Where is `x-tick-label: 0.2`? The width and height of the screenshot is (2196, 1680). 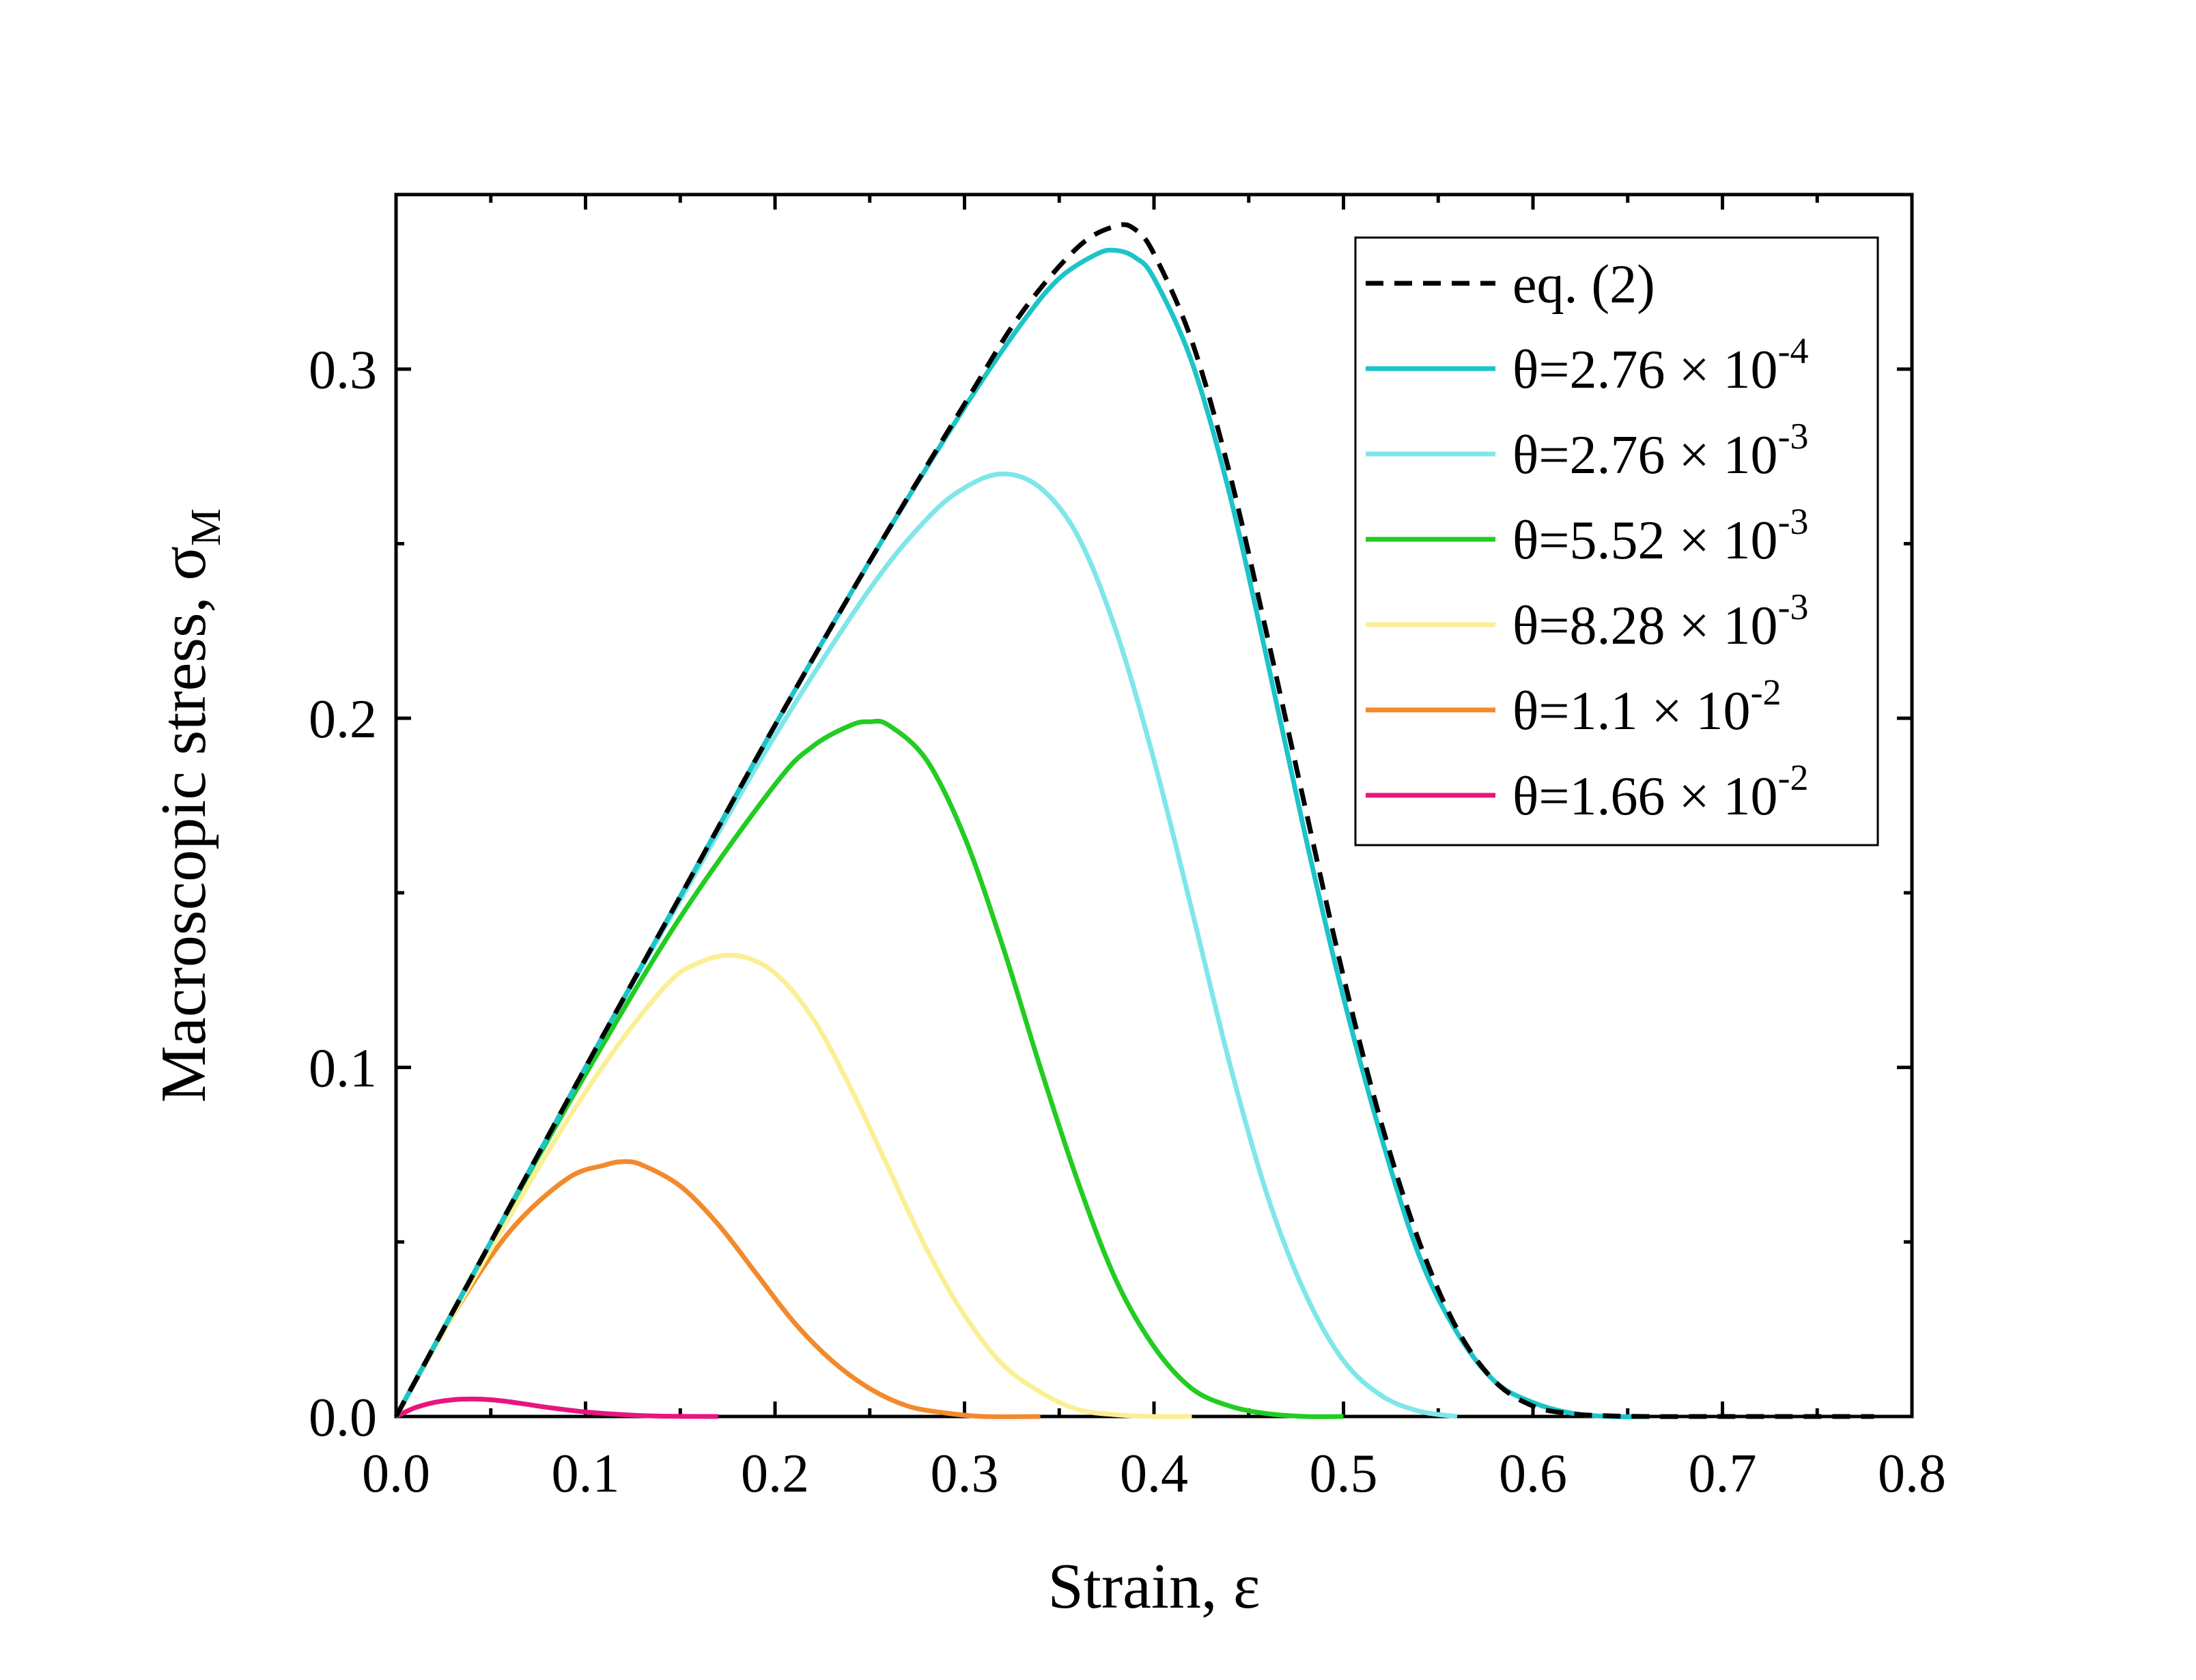
x-tick-label: 0.2 is located at coordinates (775, 1474).